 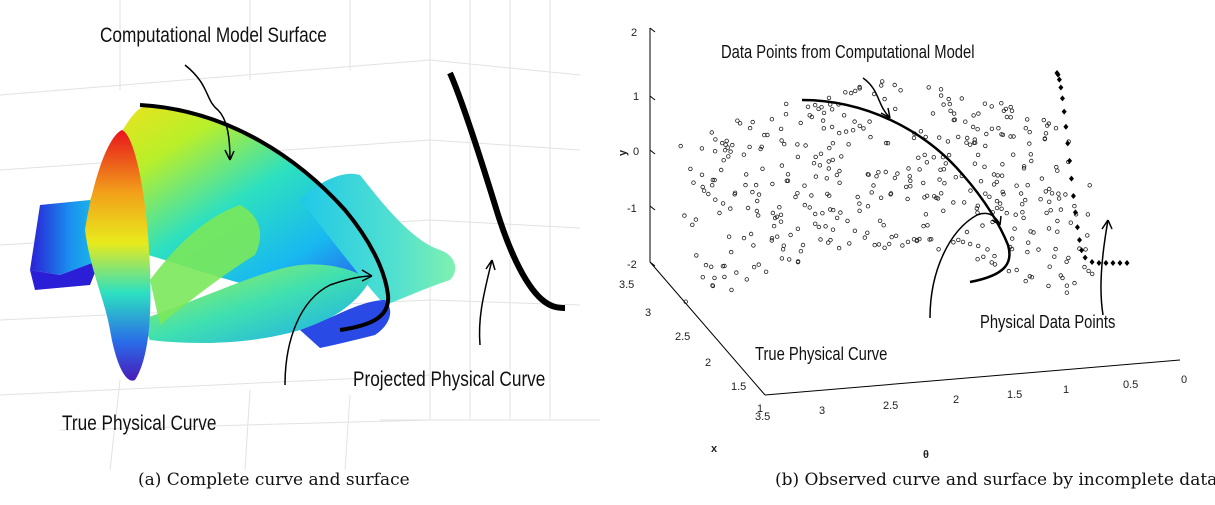 What do you see at coordinates (714, 449) in the screenshot?
I see `x-axis-name: x` at bounding box center [714, 449].